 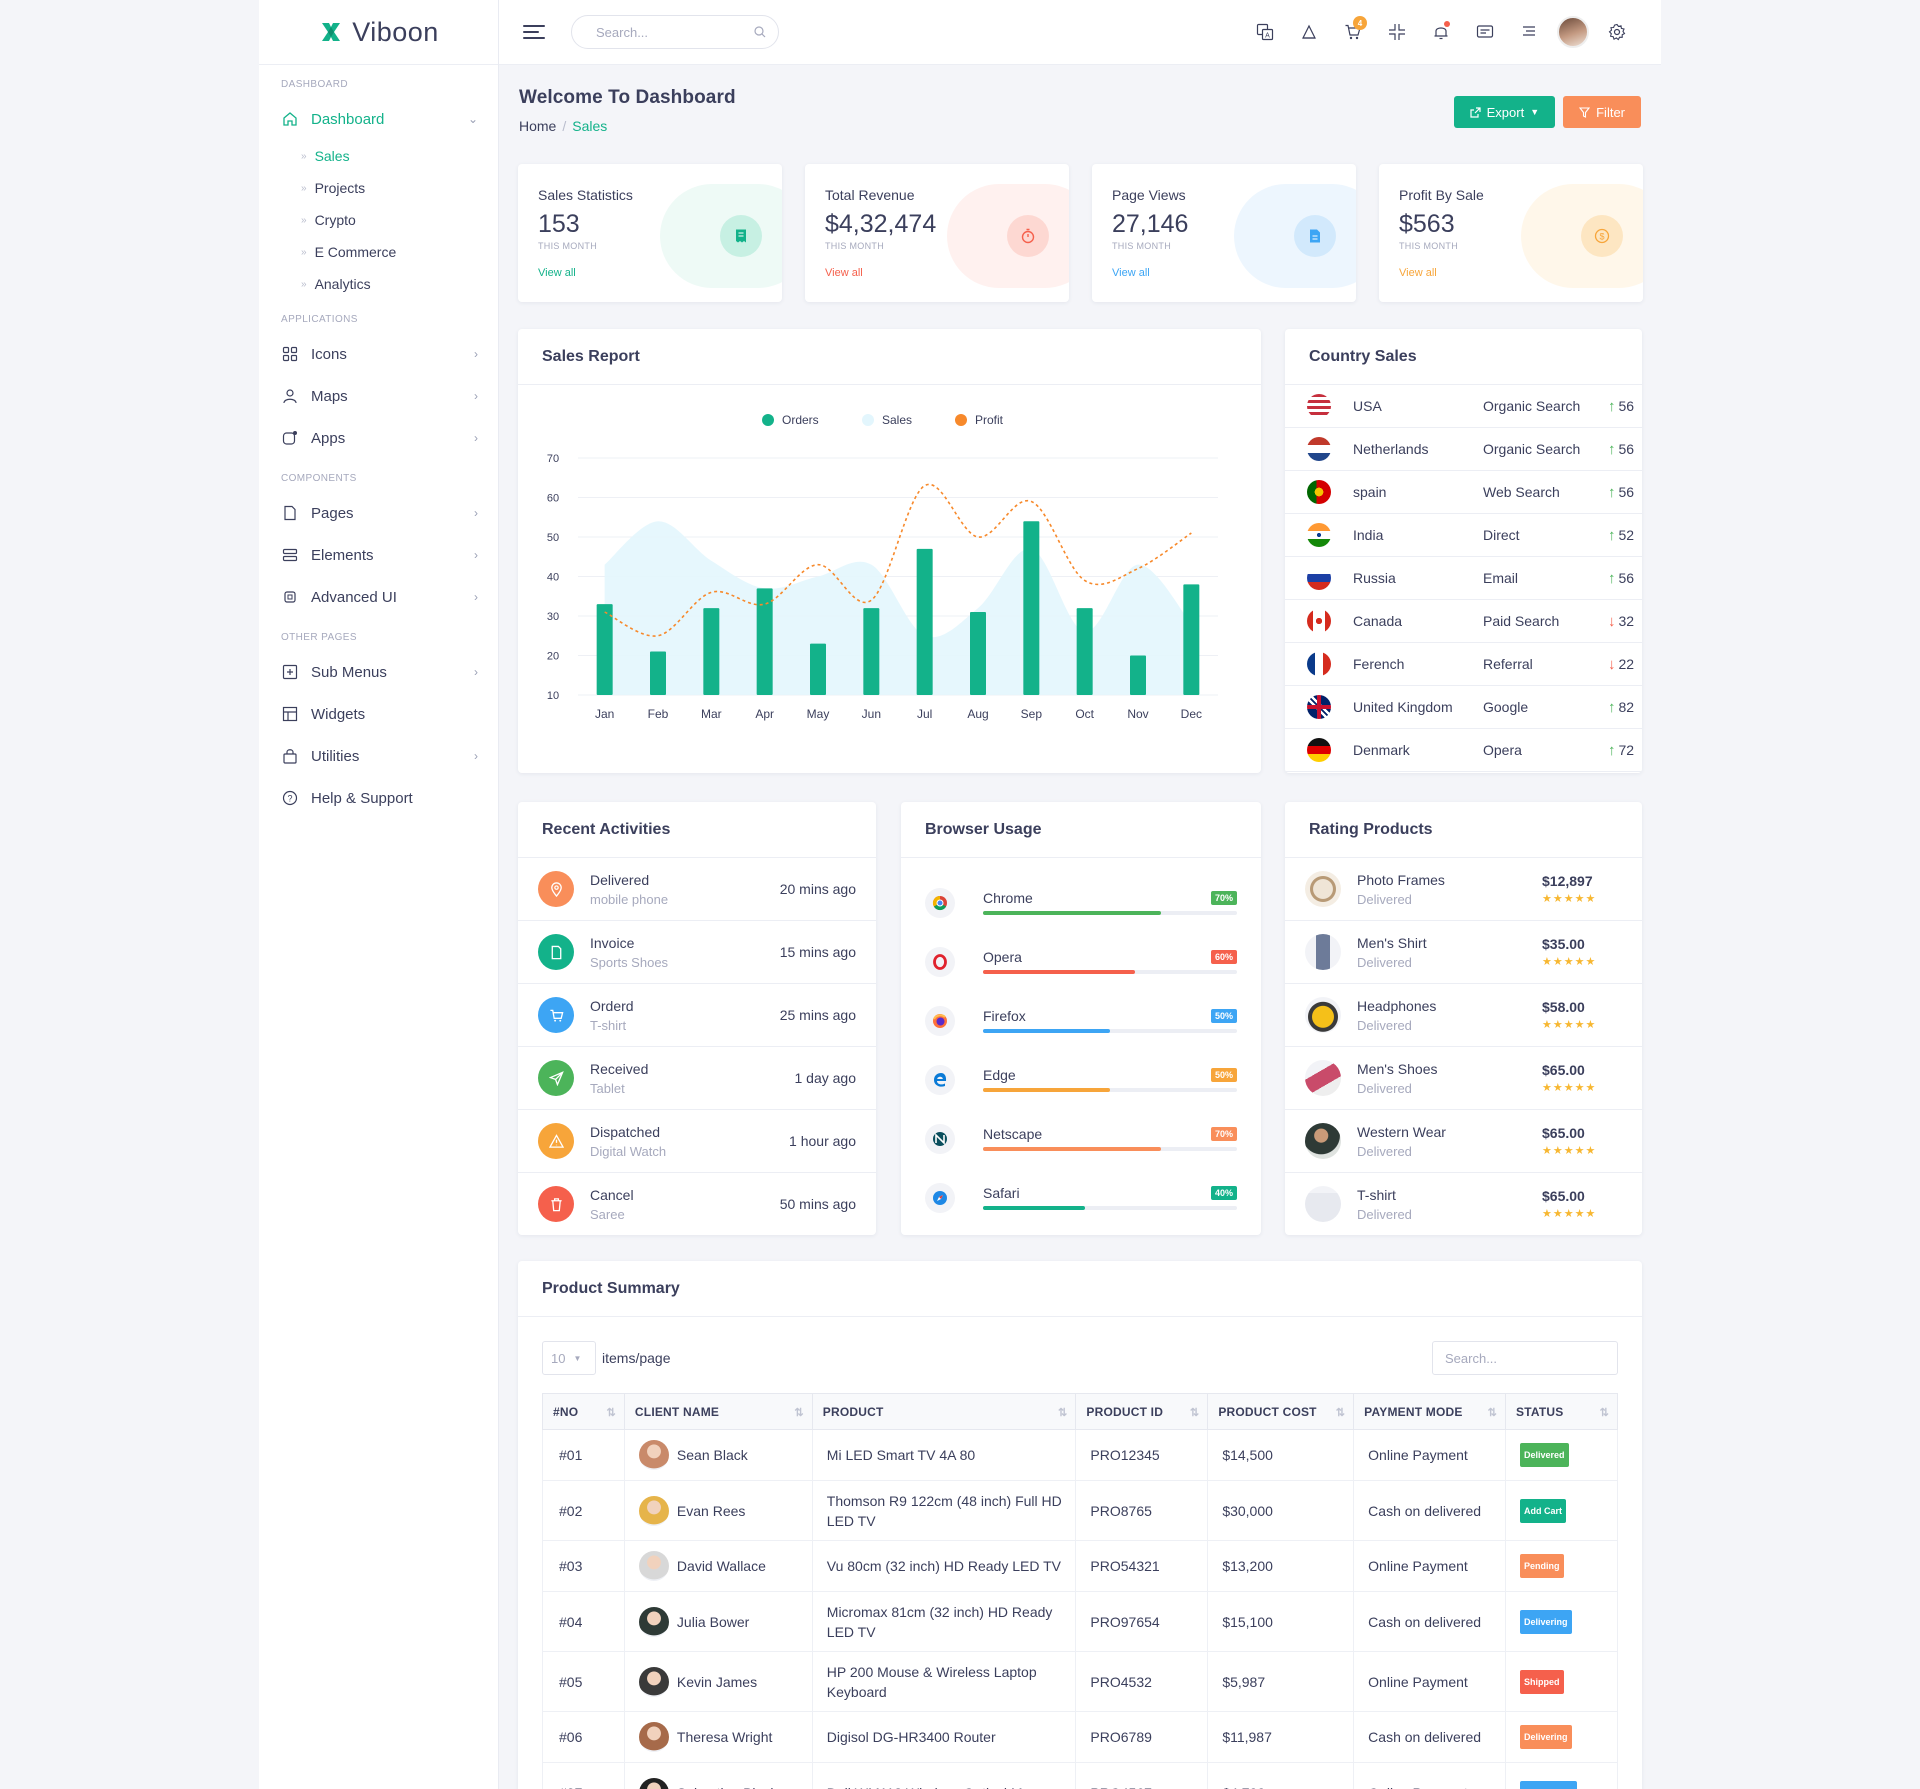 What do you see at coordinates (538, 126) in the screenshot?
I see `breadcrumb-home: Home` at bounding box center [538, 126].